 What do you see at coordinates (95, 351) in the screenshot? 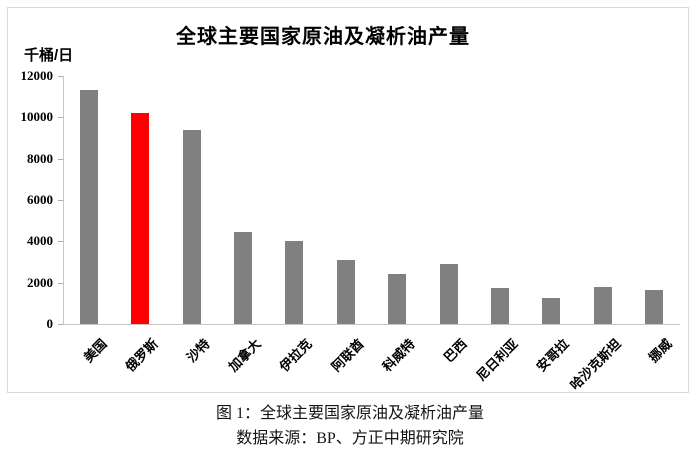
I see `x-axis-category-label: 美国` at bounding box center [95, 351].